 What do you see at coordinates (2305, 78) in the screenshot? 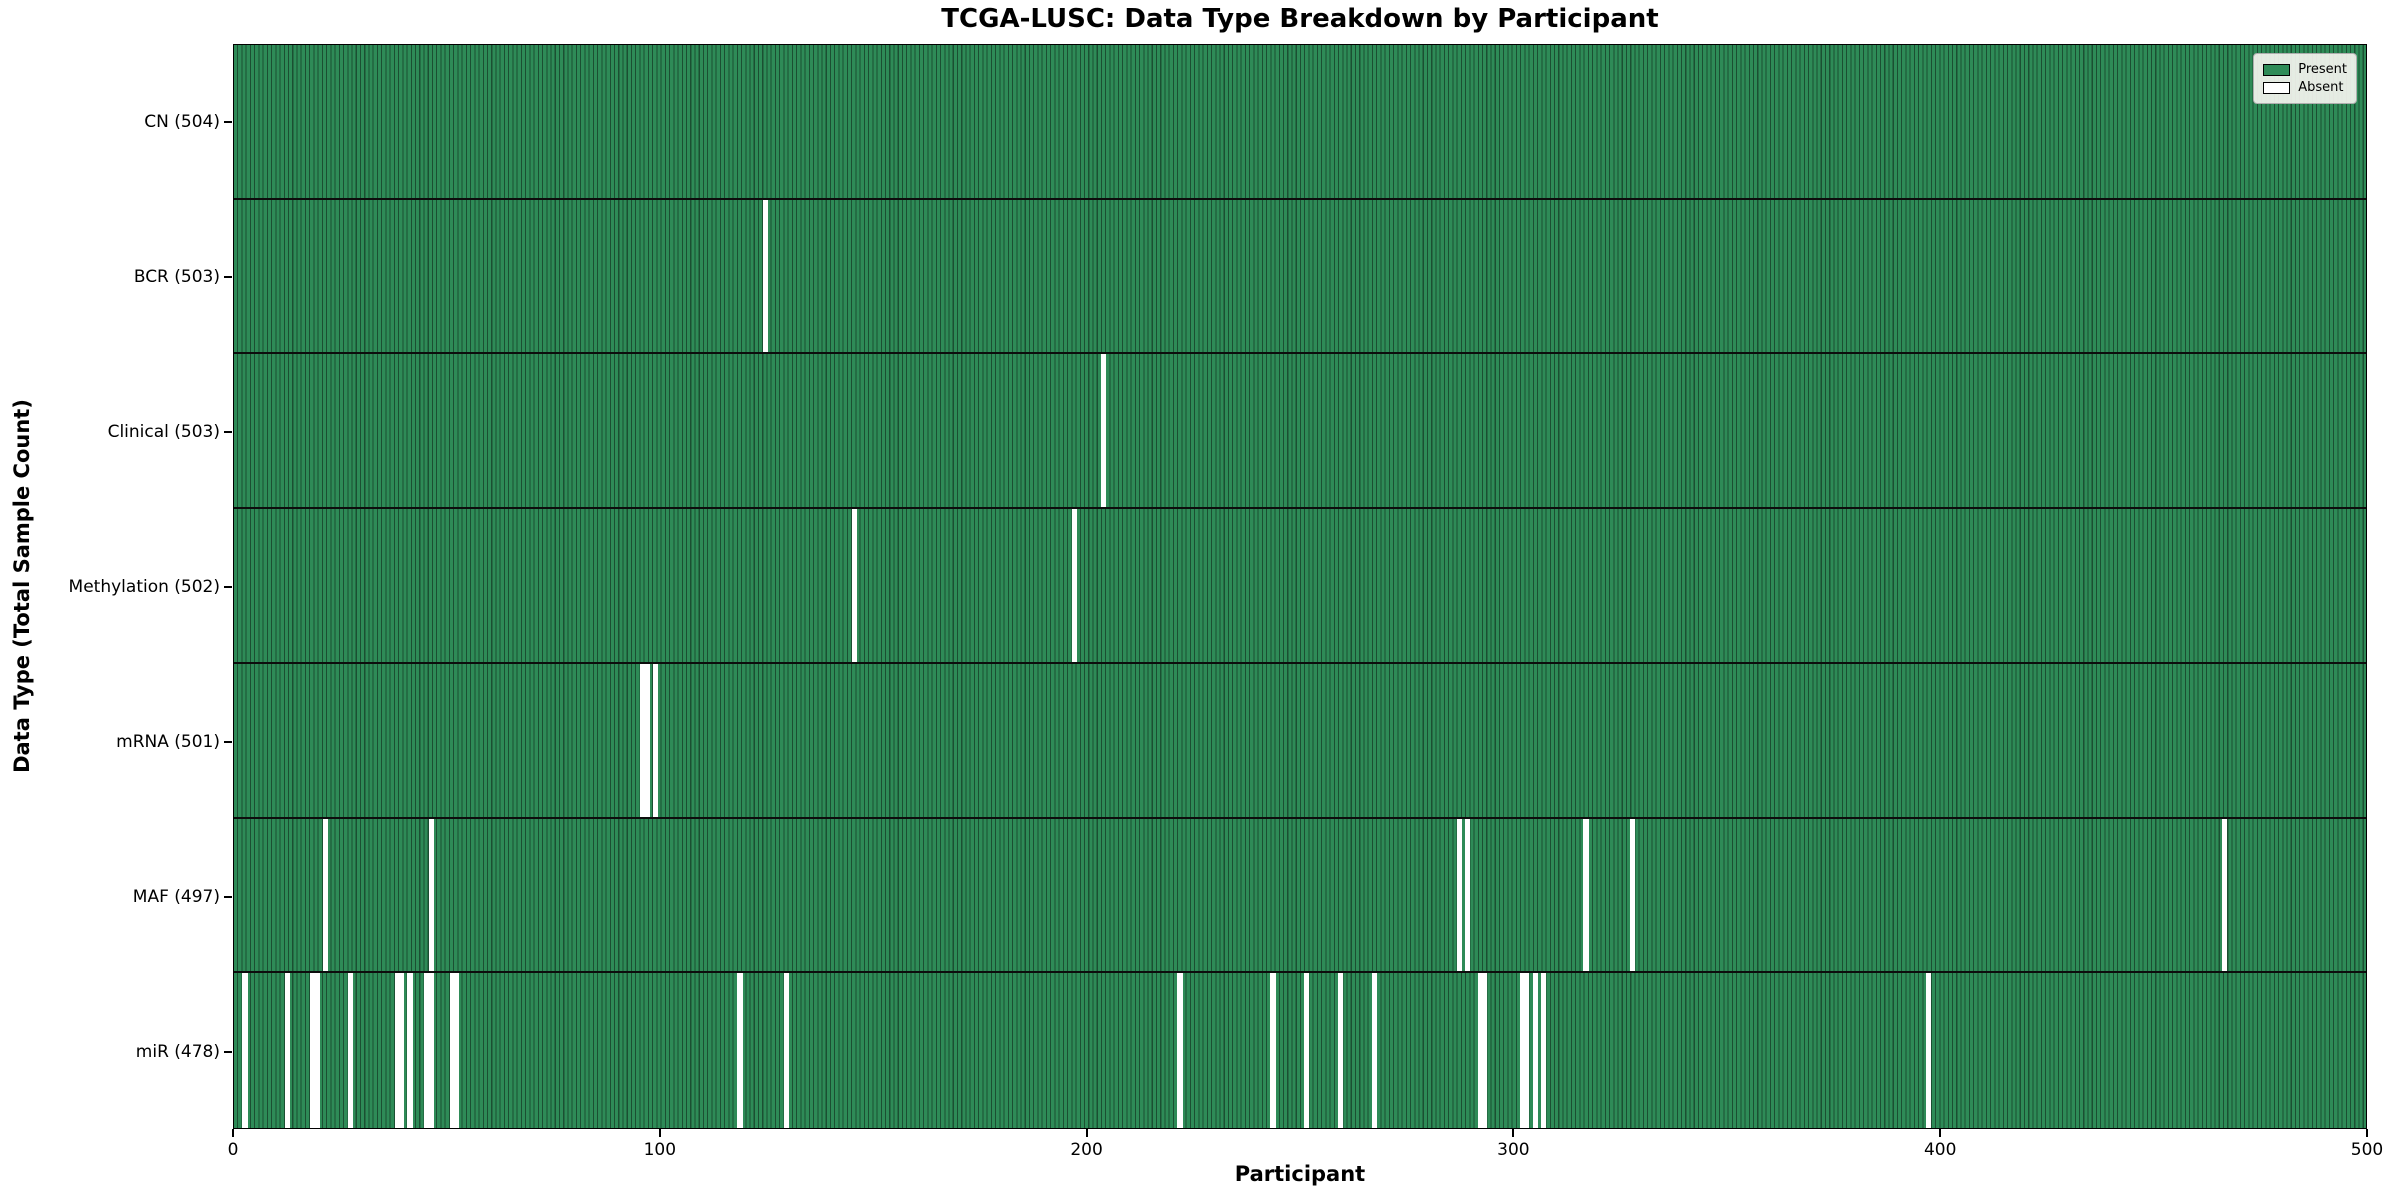
I see `legend: Present Absent` at bounding box center [2305, 78].